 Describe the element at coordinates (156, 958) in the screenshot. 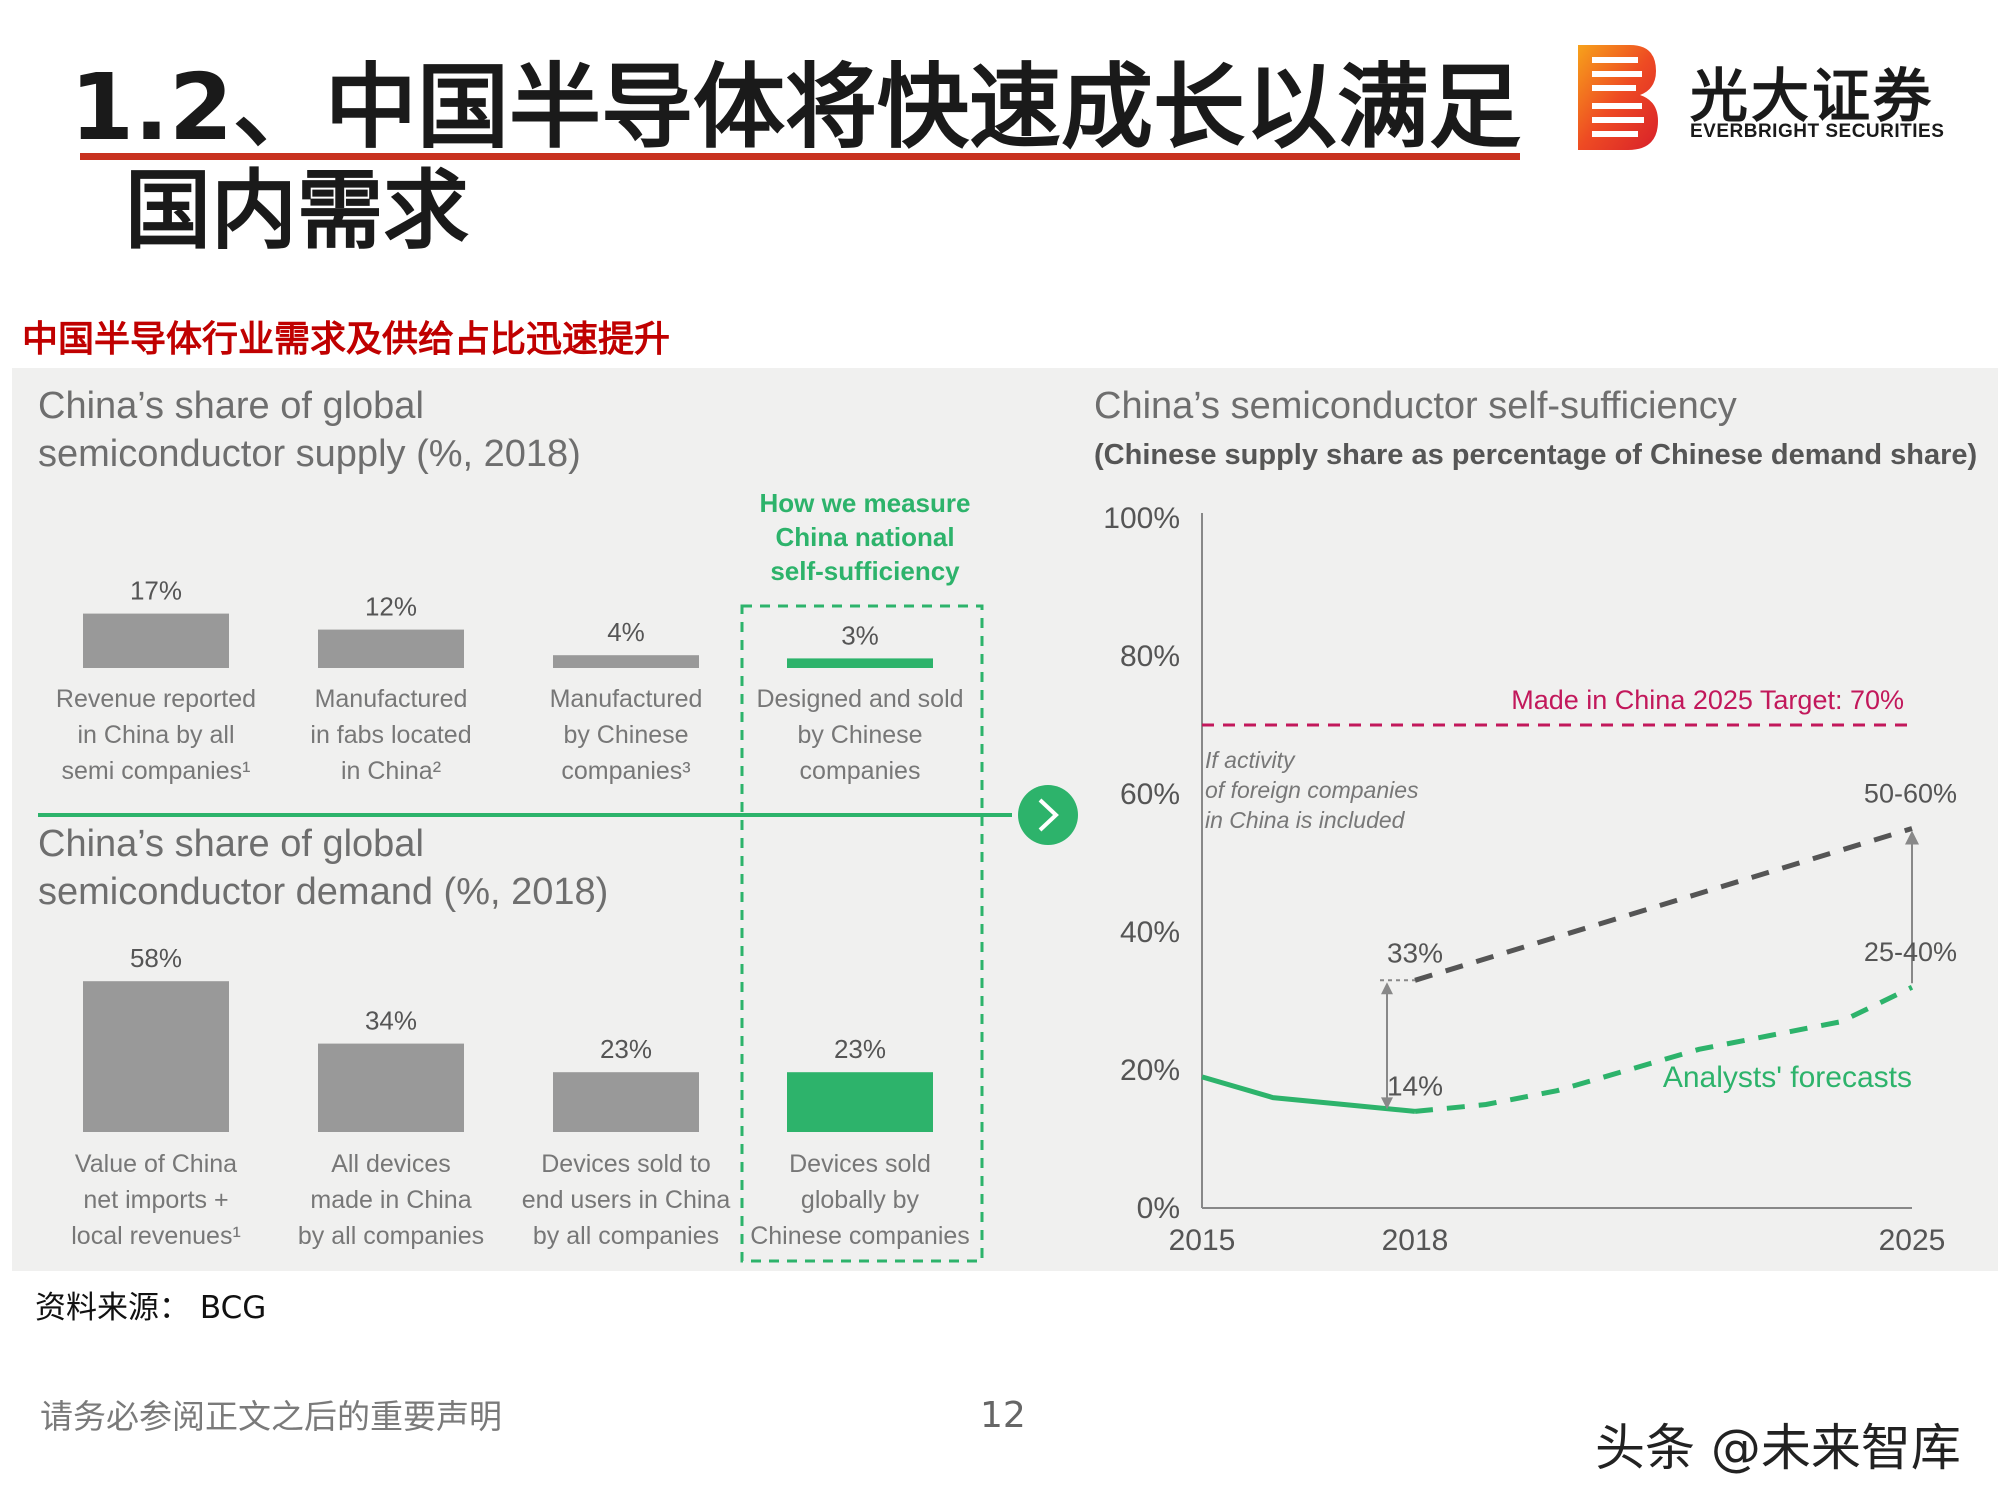

I see `demand-value-label: 58%` at that location.